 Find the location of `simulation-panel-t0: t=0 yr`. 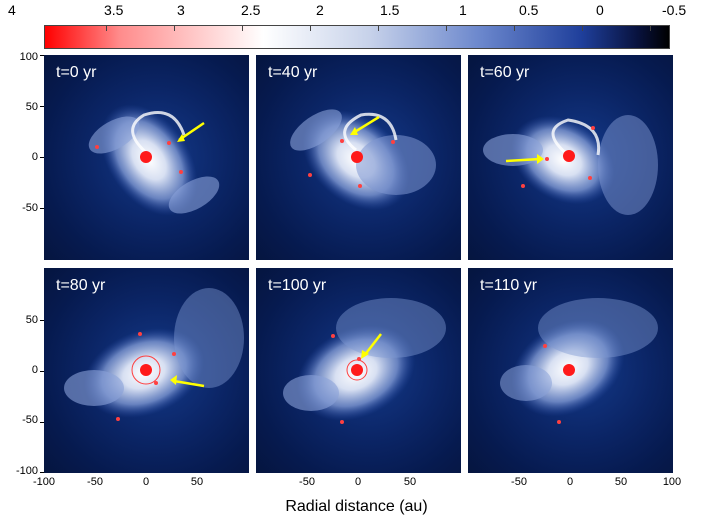

simulation-panel-t0: t=0 yr is located at coordinates (146, 157).